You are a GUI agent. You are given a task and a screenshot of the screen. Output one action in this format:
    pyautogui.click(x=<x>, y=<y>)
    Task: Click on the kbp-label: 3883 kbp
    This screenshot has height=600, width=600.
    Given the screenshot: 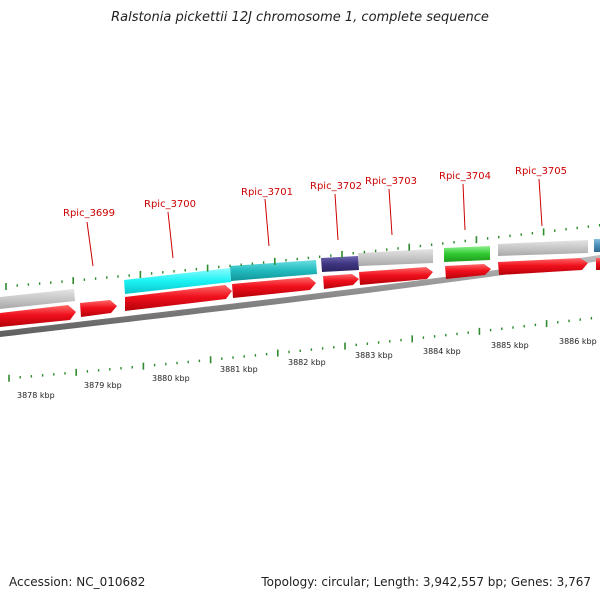 What is the action you would take?
    pyautogui.click(x=374, y=355)
    